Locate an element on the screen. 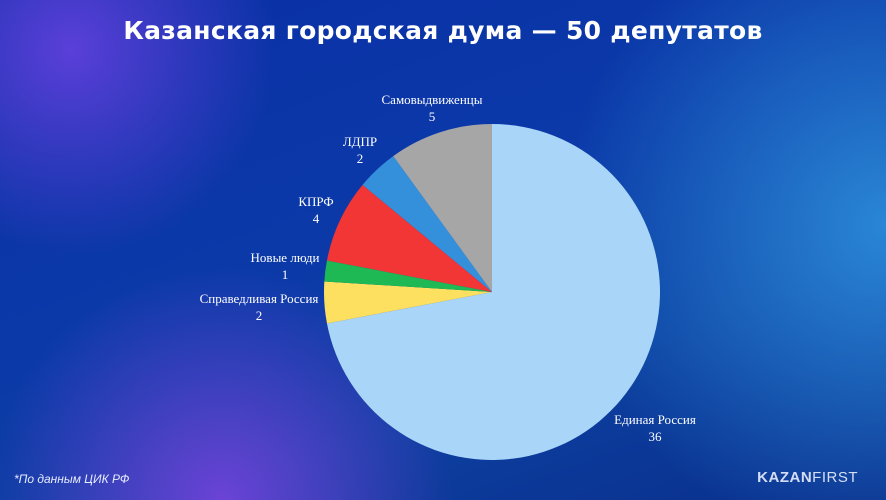 This screenshot has width=886, height=500. slice-value-label: 36 is located at coordinates (656, 436).